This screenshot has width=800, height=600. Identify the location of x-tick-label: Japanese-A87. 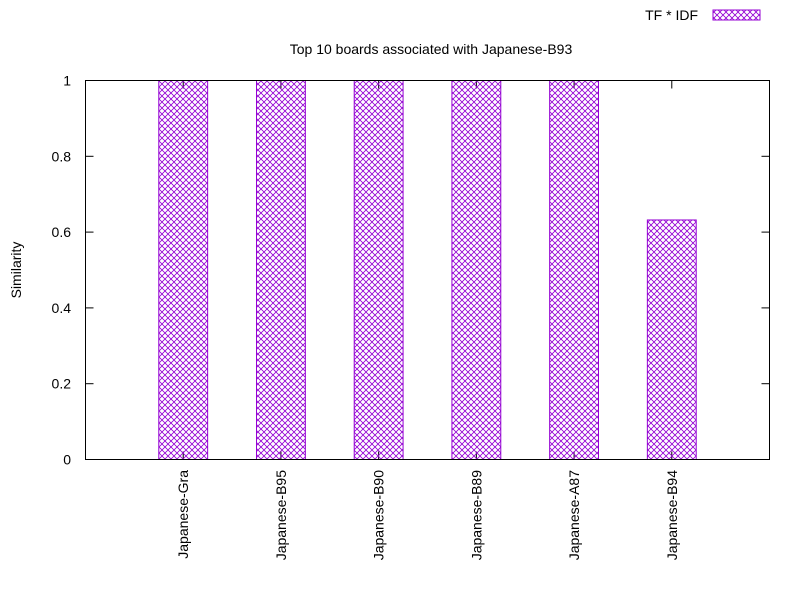
(574, 515).